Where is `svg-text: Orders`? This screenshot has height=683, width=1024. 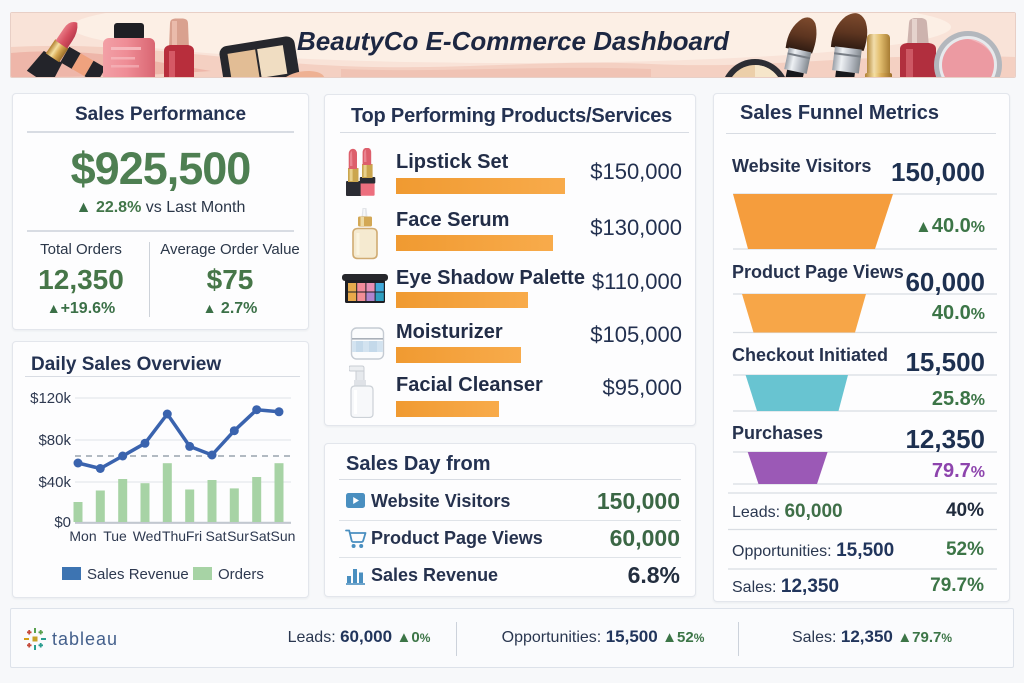
svg-text: Orders is located at coordinates (241, 574).